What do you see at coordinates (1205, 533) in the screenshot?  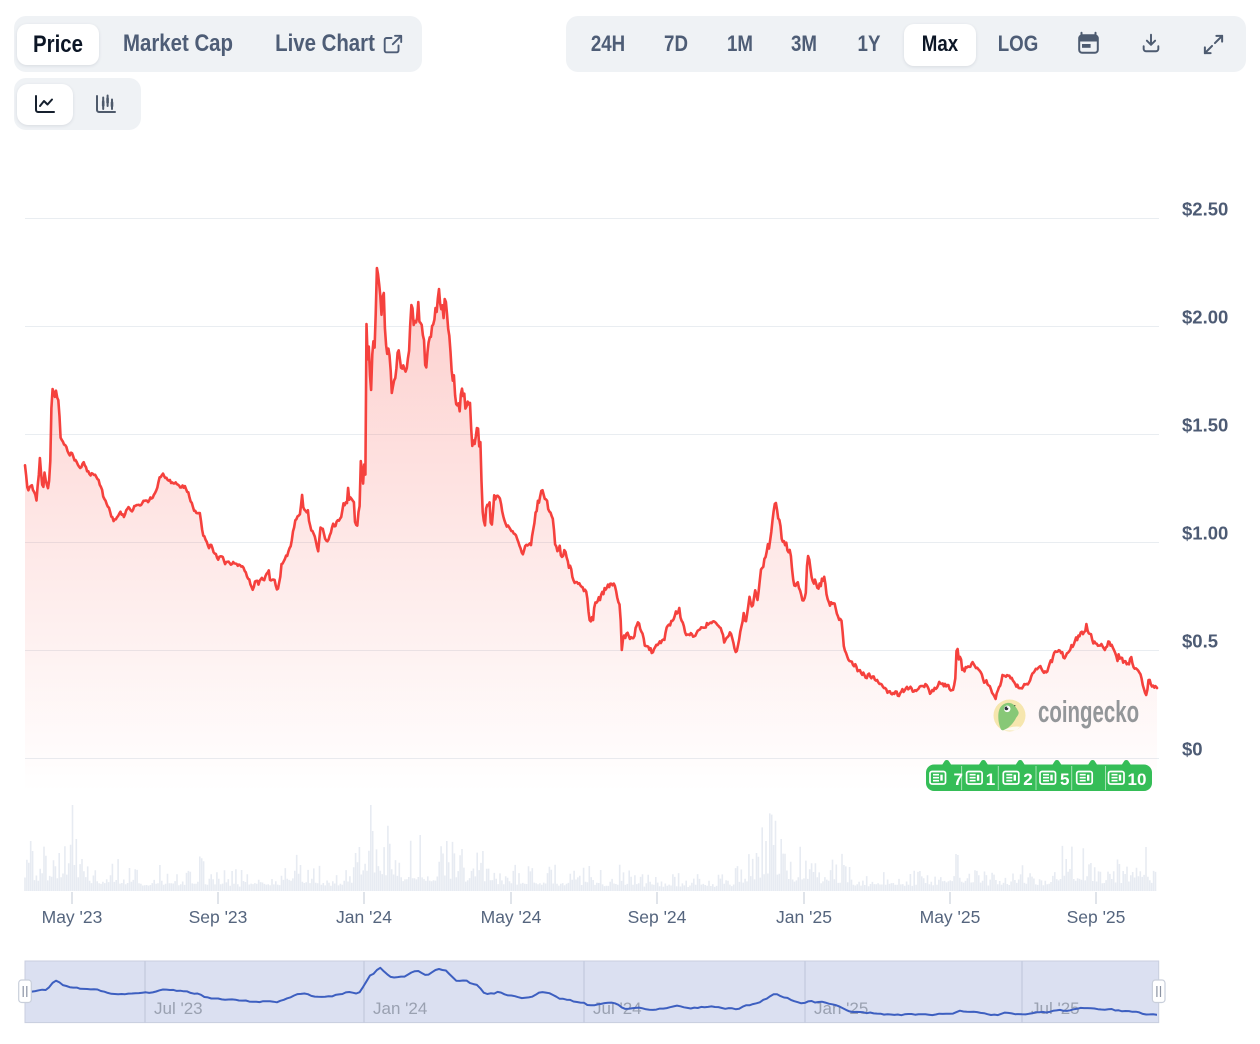 I see `svg-text: $1.00` at bounding box center [1205, 533].